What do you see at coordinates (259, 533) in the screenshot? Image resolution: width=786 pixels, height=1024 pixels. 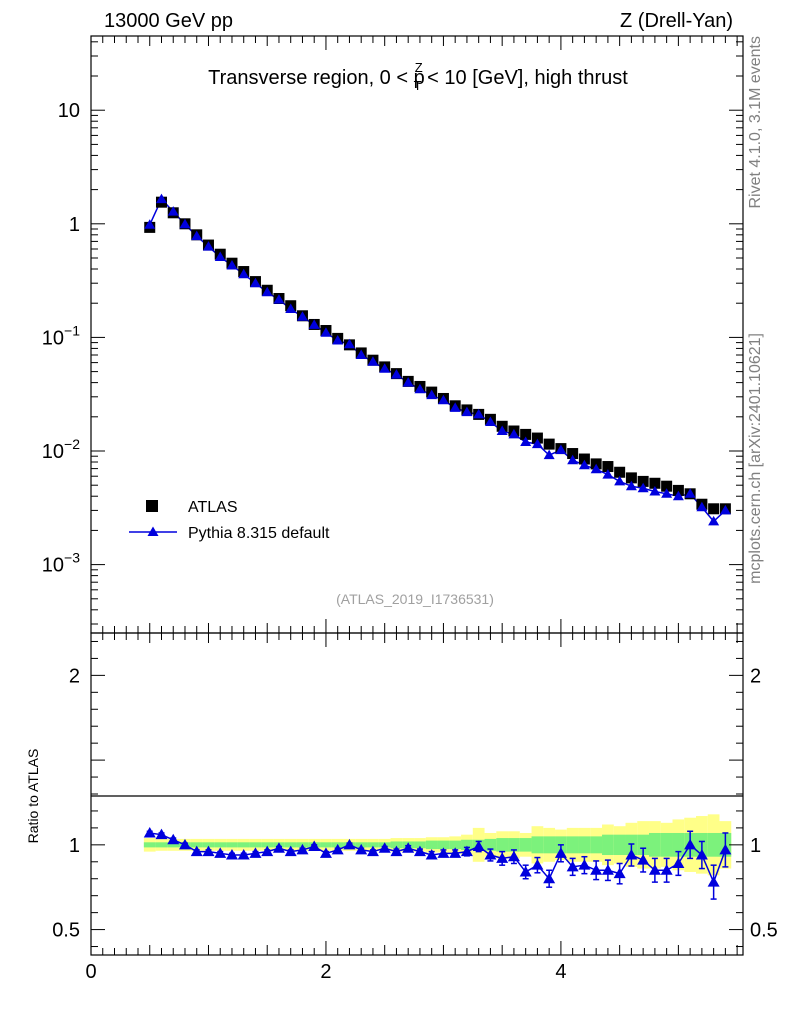 I see `legend-label-pythia: Pythia 8.315 default` at bounding box center [259, 533].